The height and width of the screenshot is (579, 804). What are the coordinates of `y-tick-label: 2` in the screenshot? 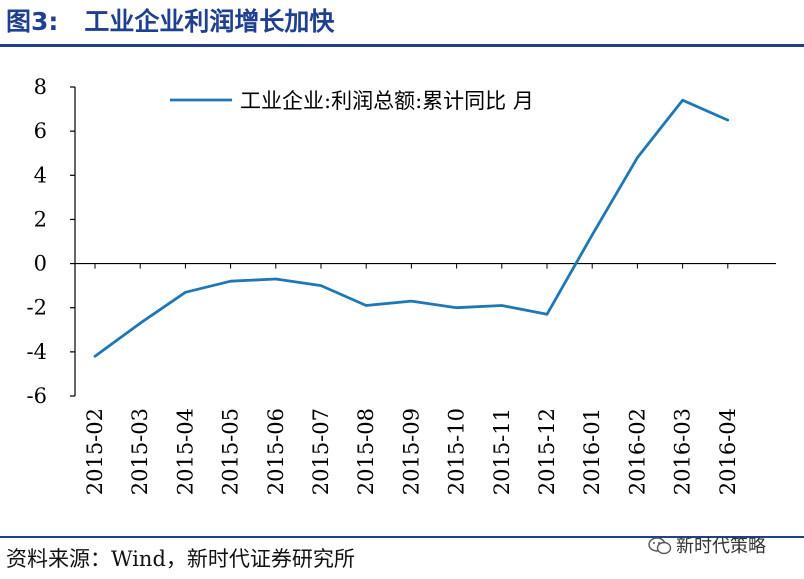 It's located at (40, 219).